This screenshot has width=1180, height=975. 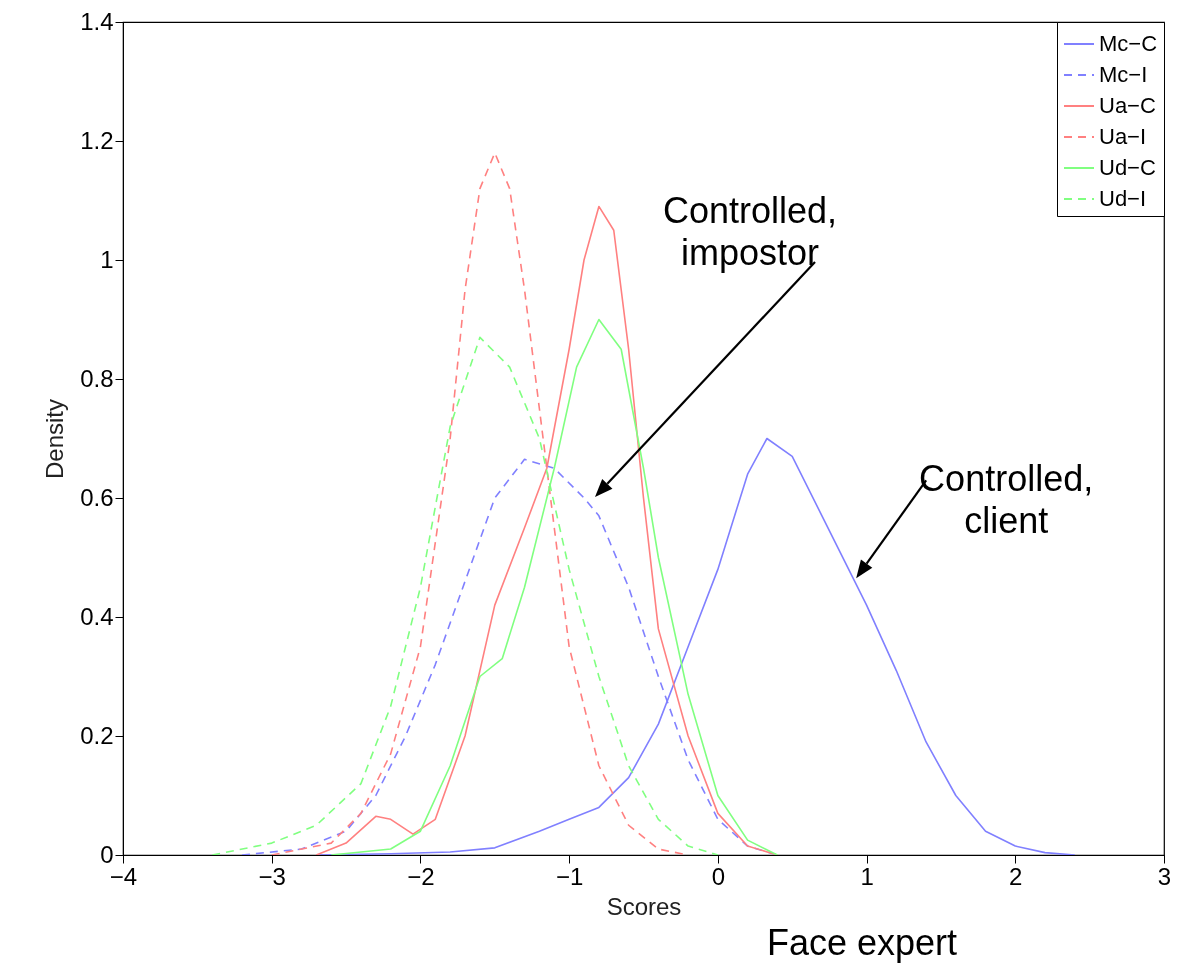 I want to click on legend-label: Ud−C, so click(x=1127, y=167).